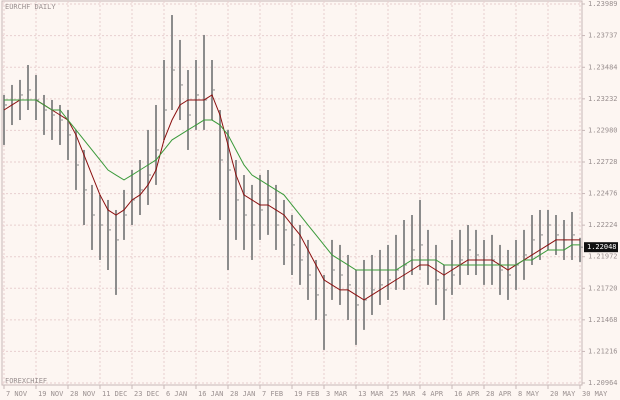 This screenshot has height=400, width=620. What do you see at coordinates (595, 394) in the screenshot?
I see `x-tick-label: 30 MAY` at bounding box center [595, 394].